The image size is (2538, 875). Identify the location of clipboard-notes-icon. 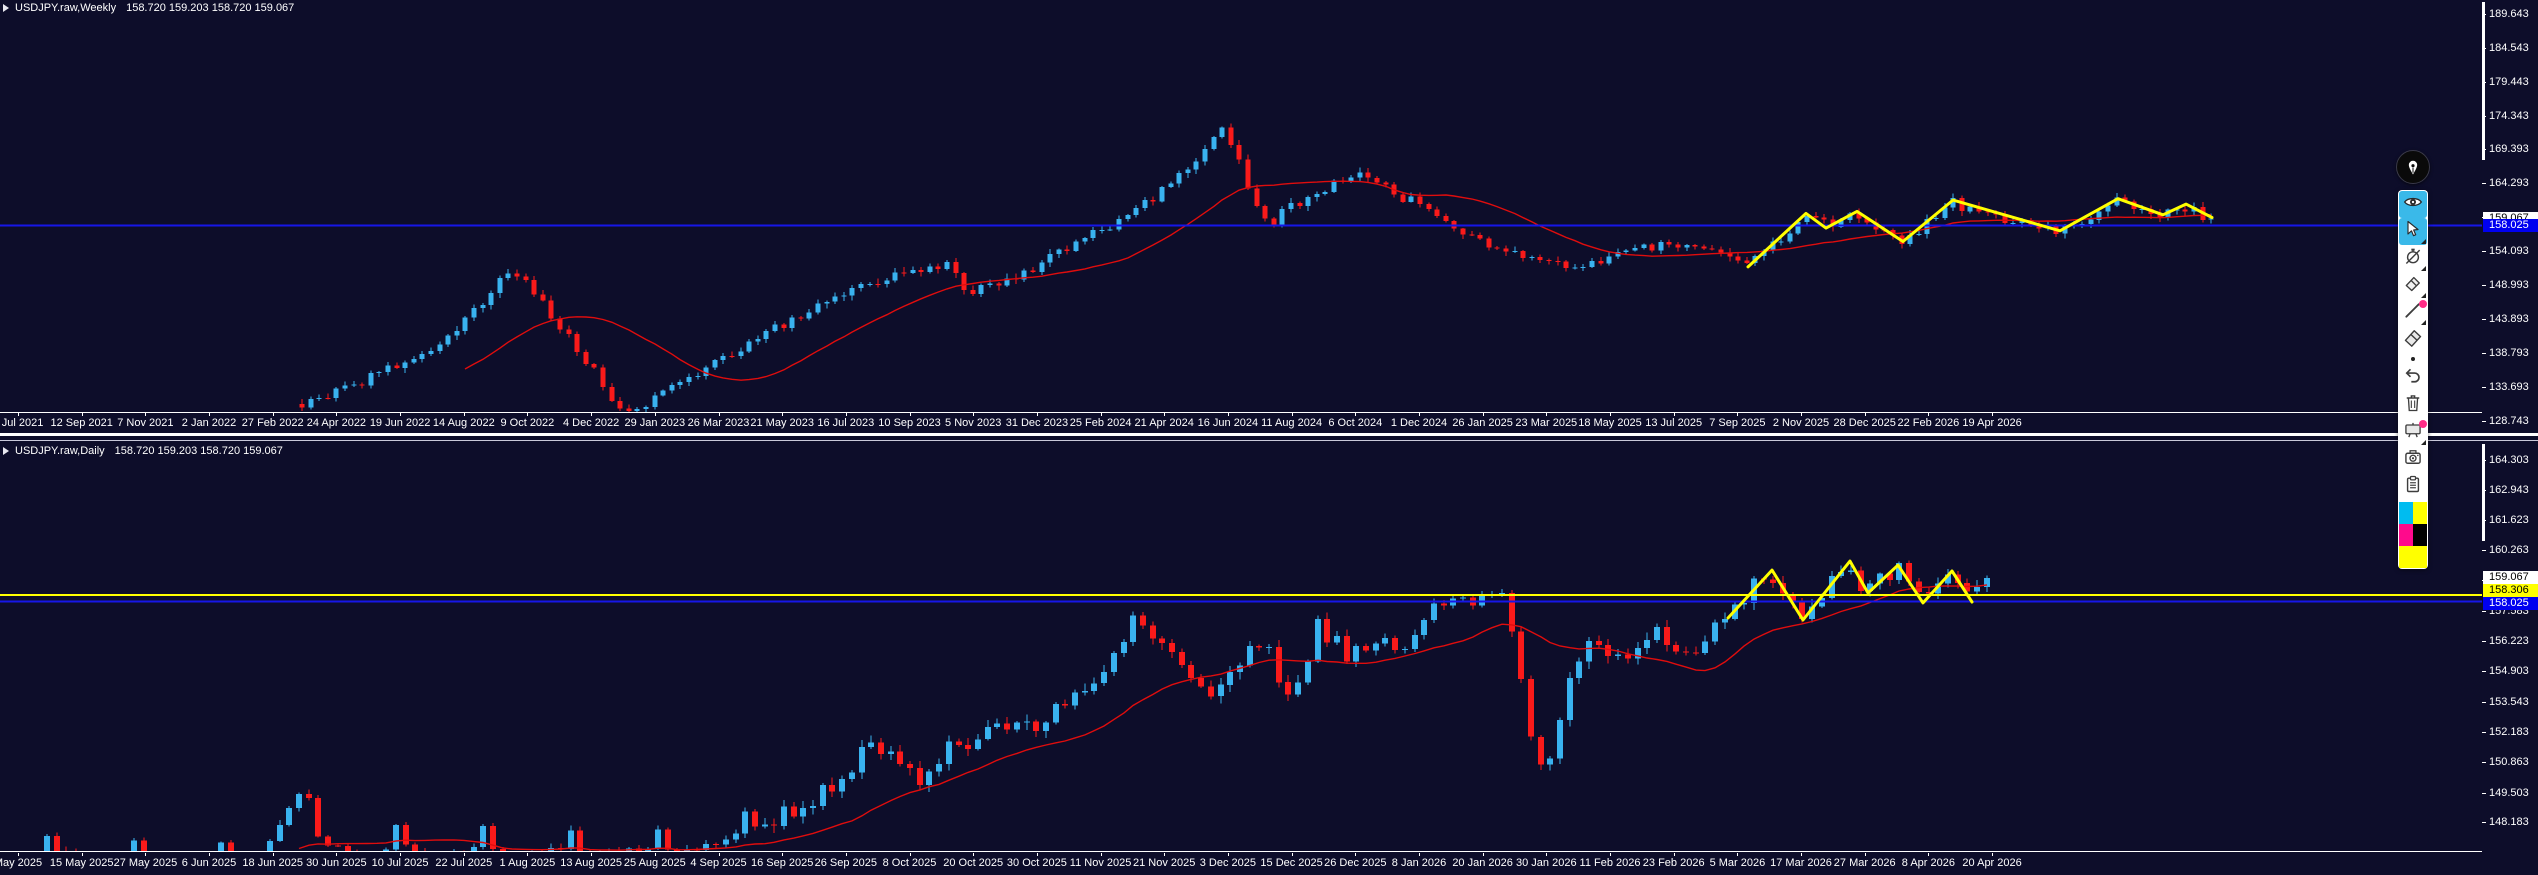
(2413, 486).